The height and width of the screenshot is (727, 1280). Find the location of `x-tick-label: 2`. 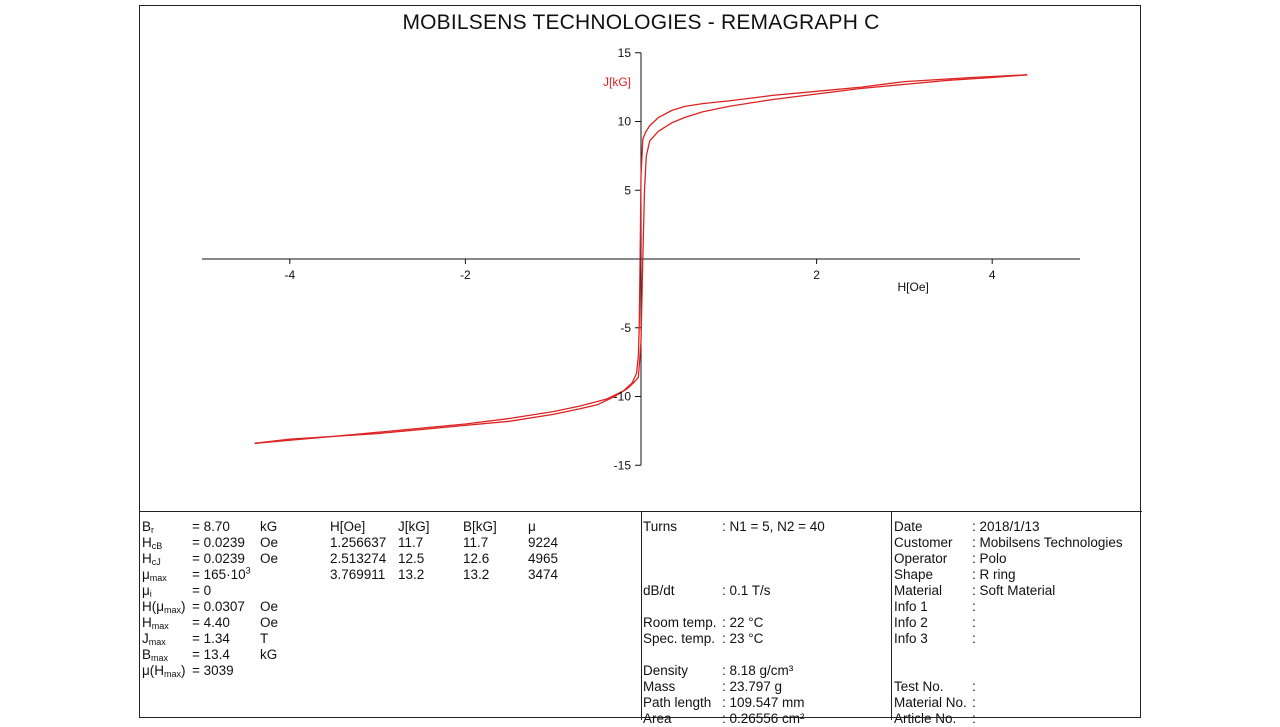

x-tick-label: 2 is located at coordinates (816, 275).